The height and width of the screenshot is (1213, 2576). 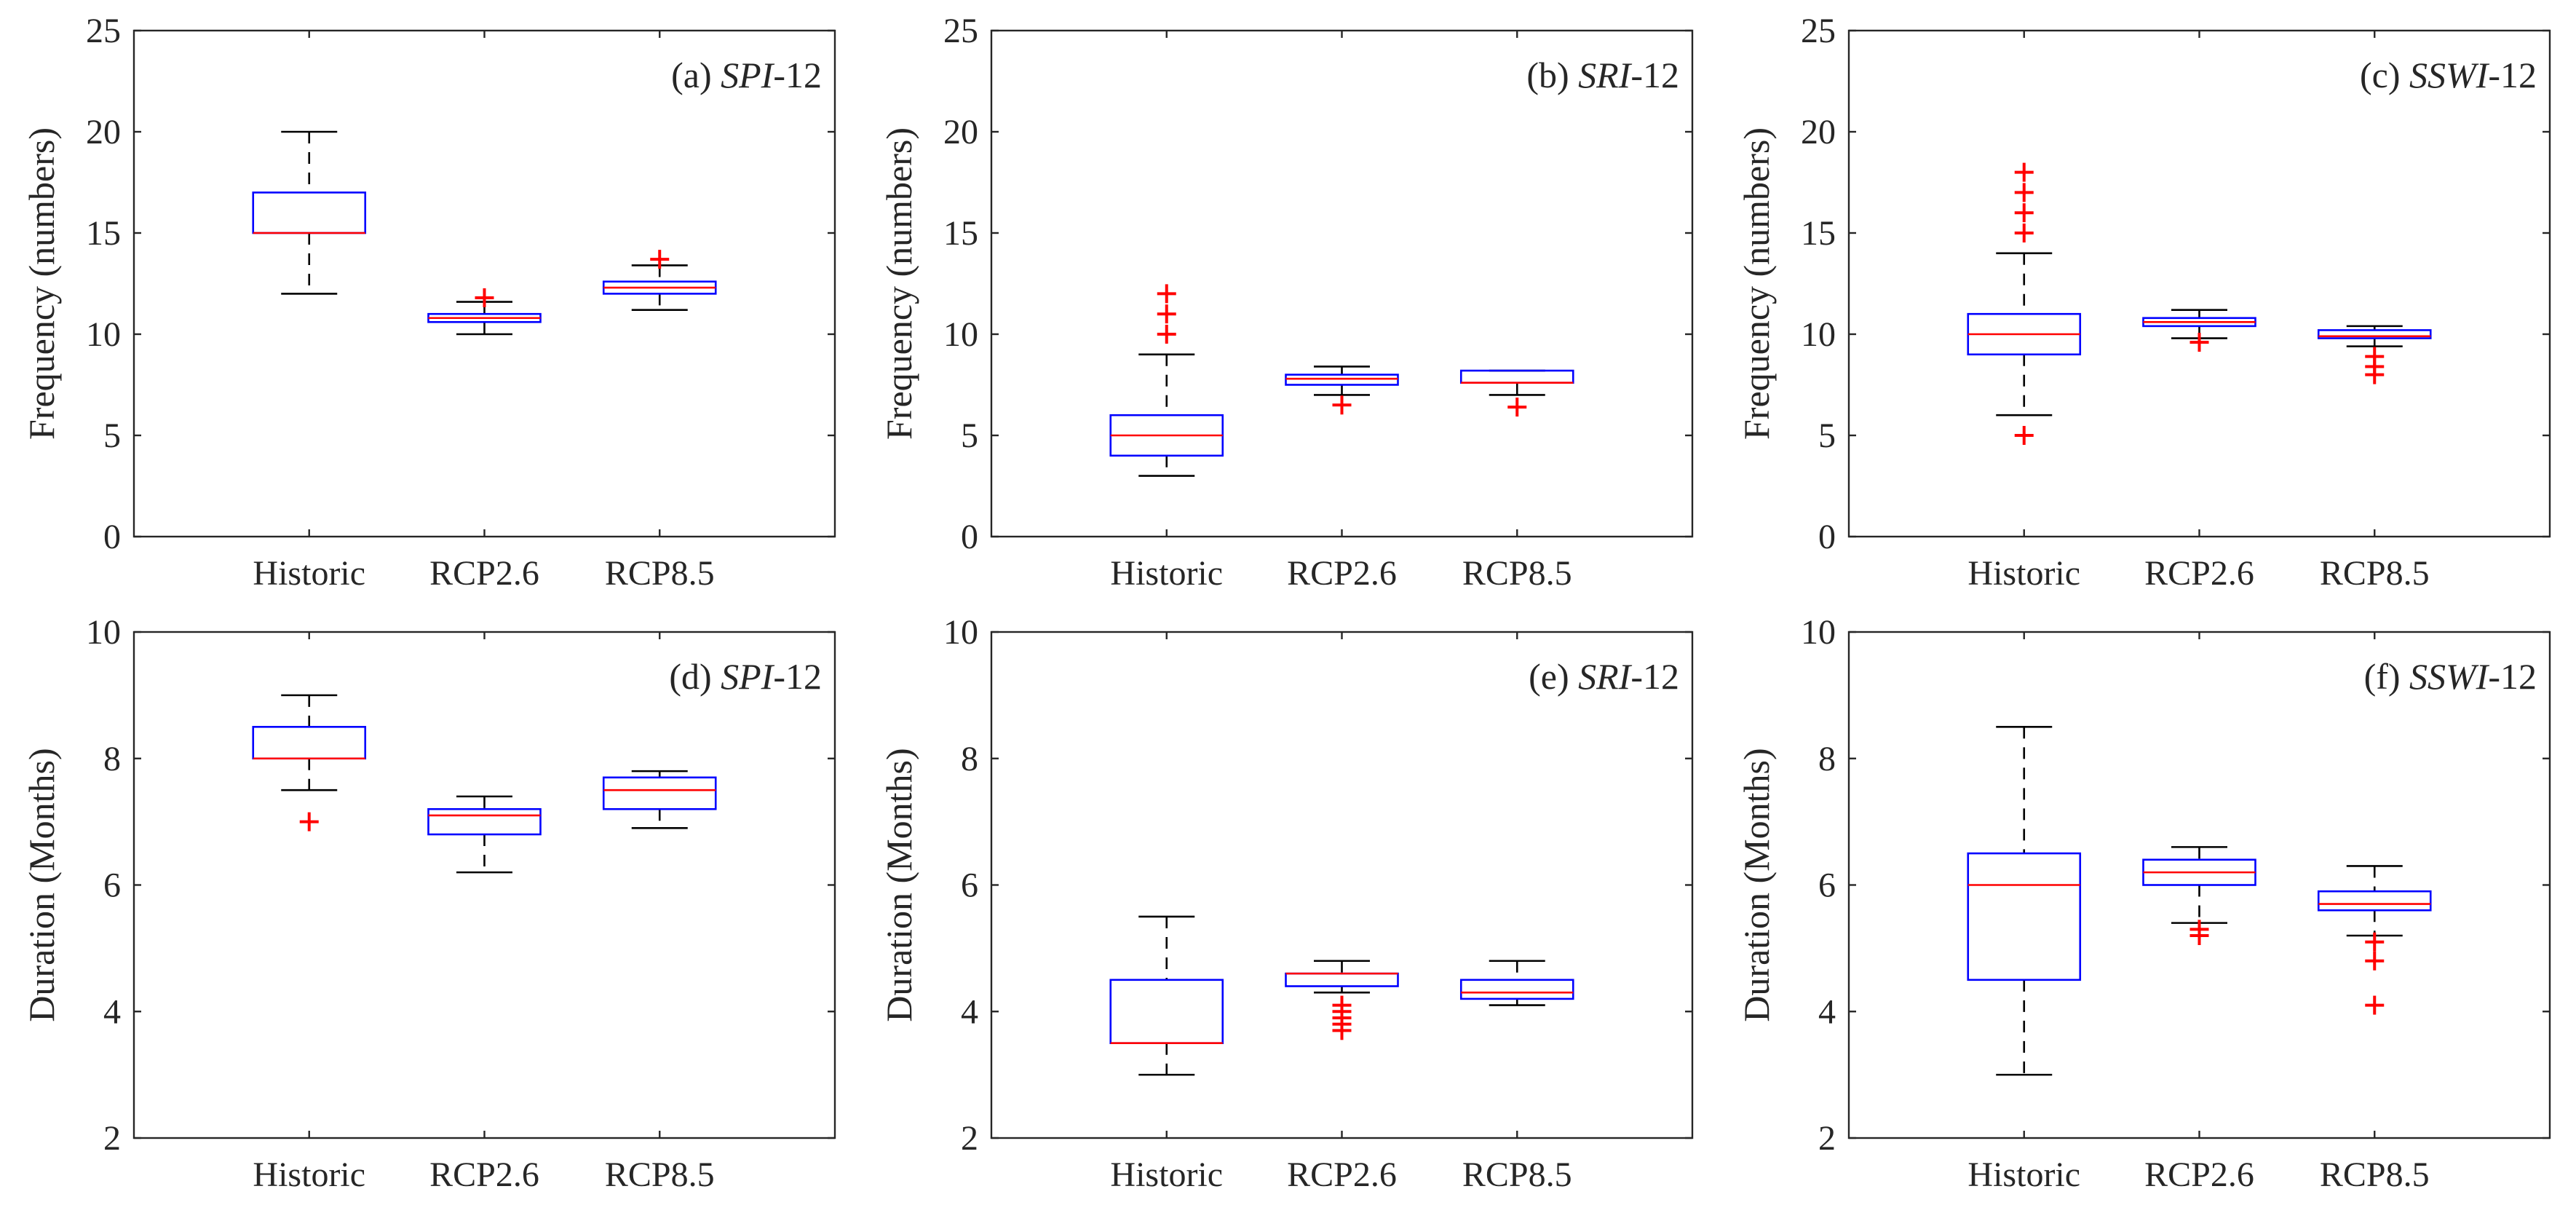 What do you see at coordinates (695, 676) in the screenshot?
I see `panel-title-prefix: (d)` at bounding box center [695, 676].